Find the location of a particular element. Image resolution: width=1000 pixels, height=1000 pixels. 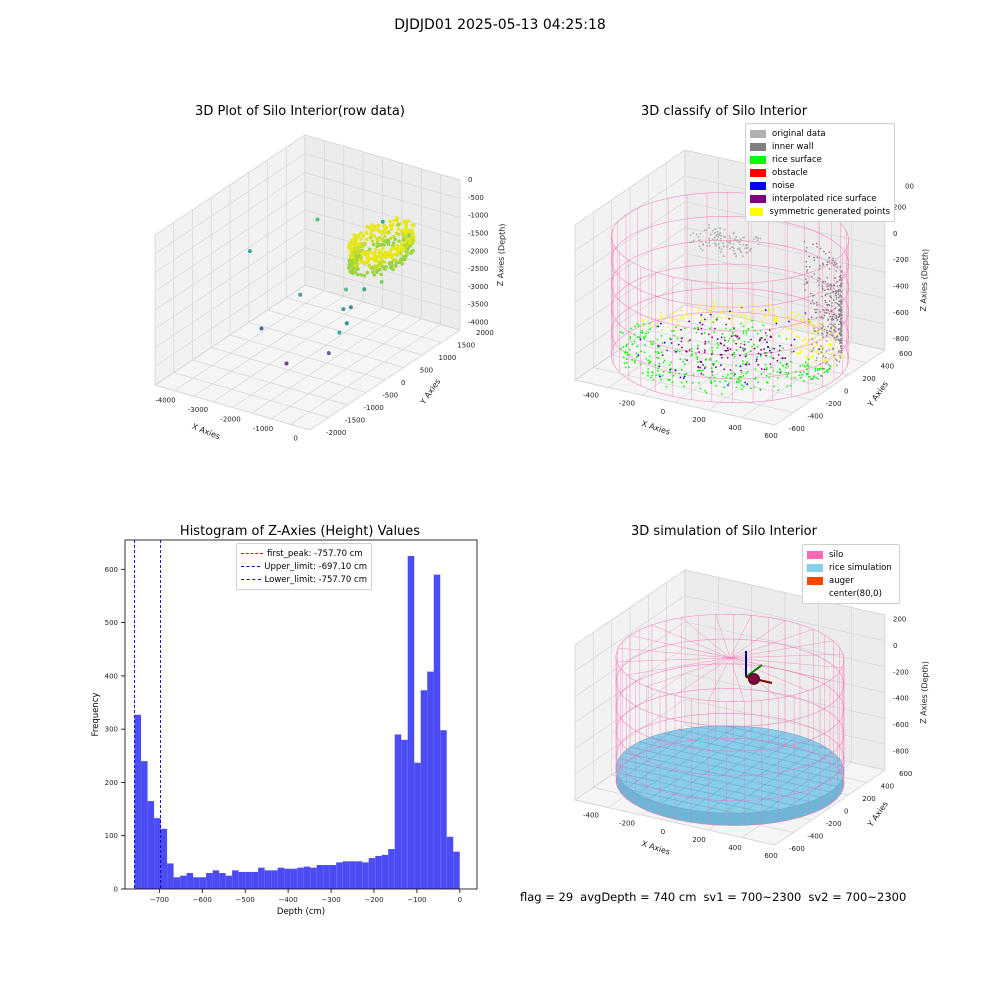

legend-item: noise is located at coordinates (820, 185).